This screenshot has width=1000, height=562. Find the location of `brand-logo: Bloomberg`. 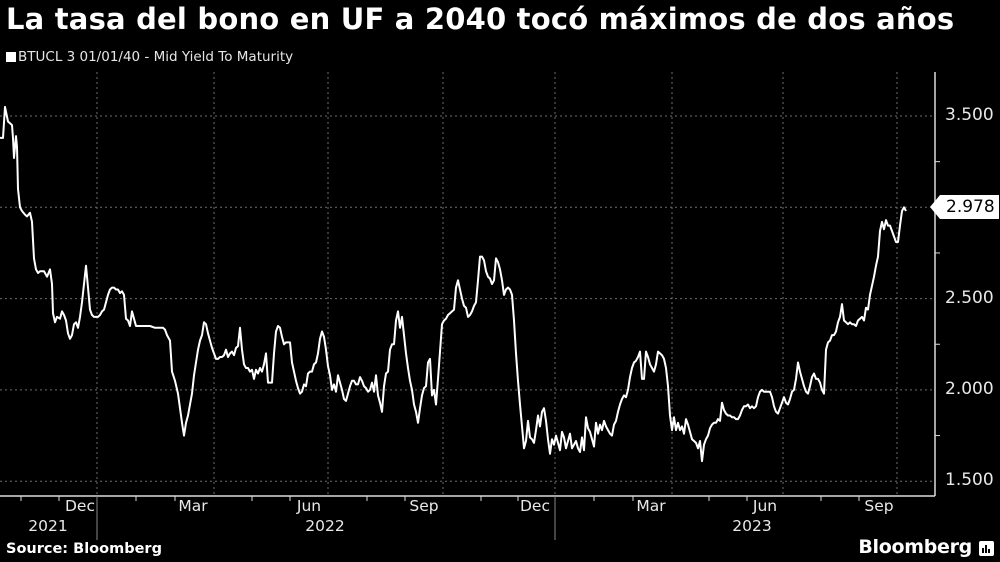

brand-logo: Bloomberg is located at coordinates (915, 547).